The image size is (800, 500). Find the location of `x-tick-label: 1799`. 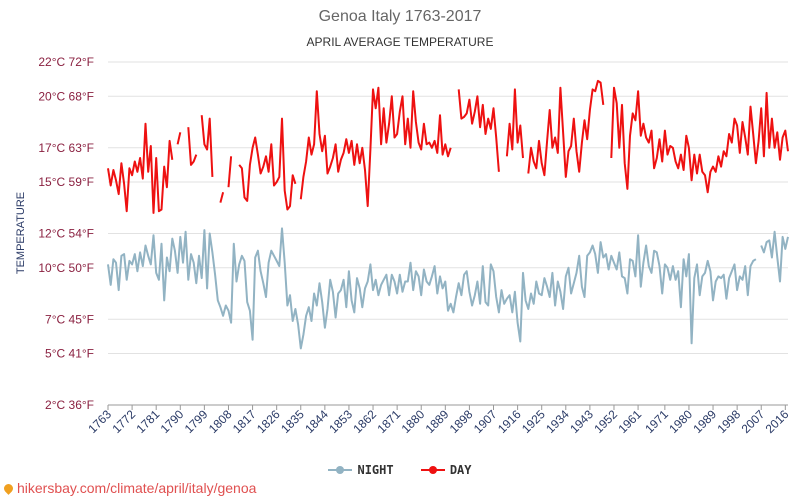

x-tick-label: 1799 is located at coordinates (196, 421).